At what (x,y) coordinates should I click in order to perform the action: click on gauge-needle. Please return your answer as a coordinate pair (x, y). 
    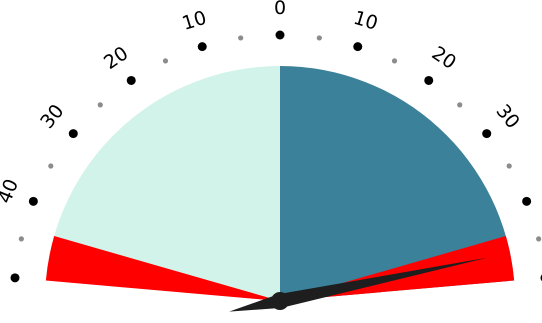
    Looking at the image, I should click on (358, 284).